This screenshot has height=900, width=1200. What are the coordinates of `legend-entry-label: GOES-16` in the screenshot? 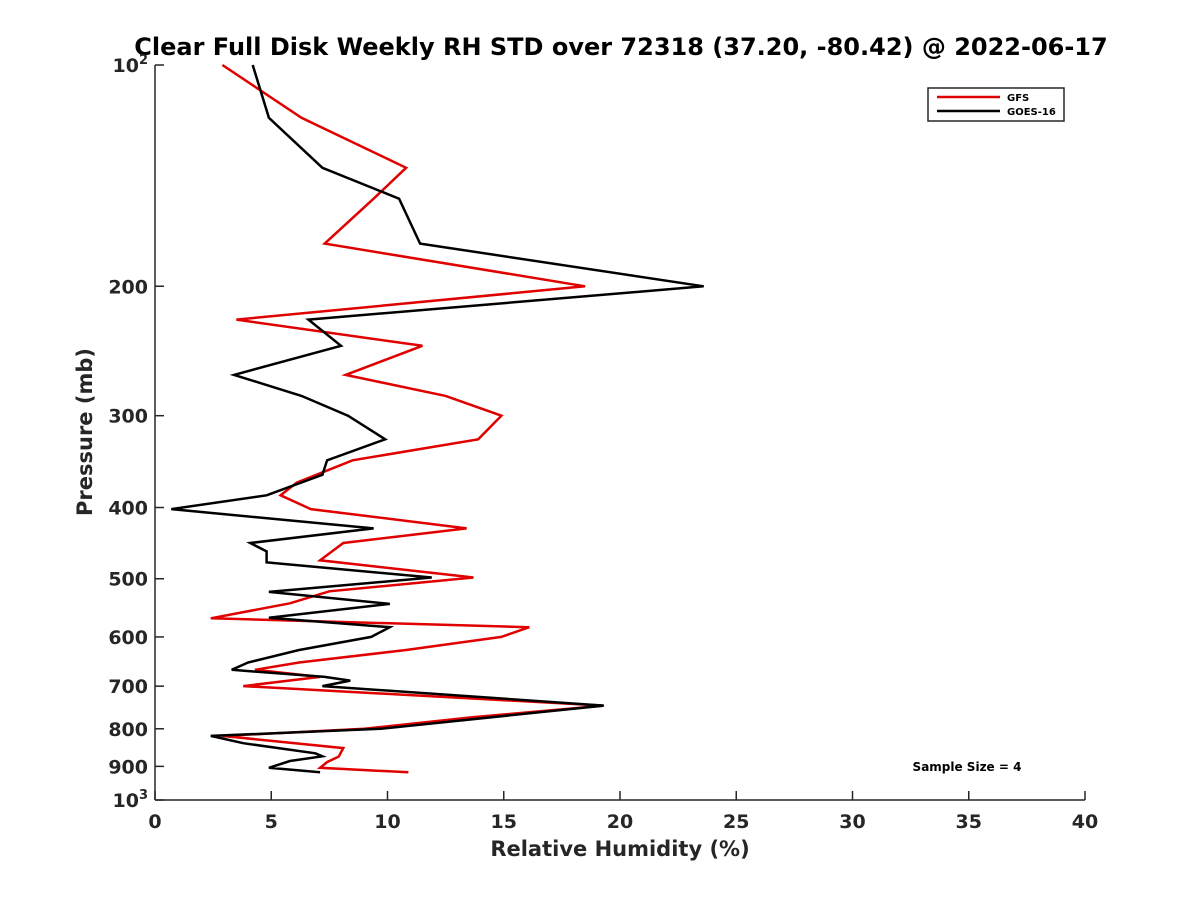 It's located at (1031, 112).